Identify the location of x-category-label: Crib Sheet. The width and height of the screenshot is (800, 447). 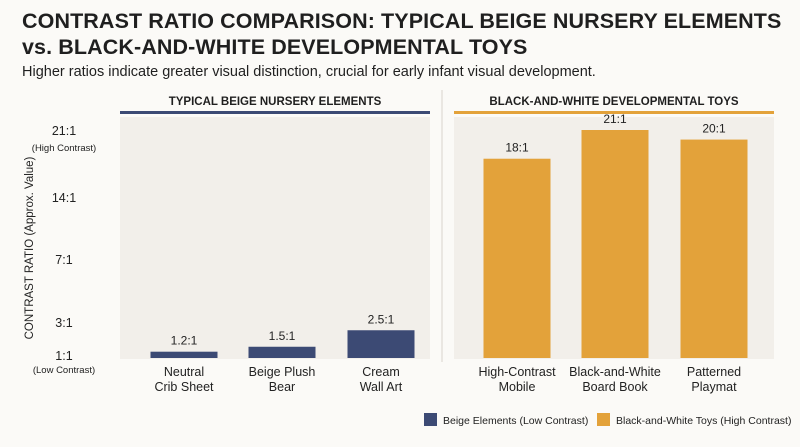
(184, 387).